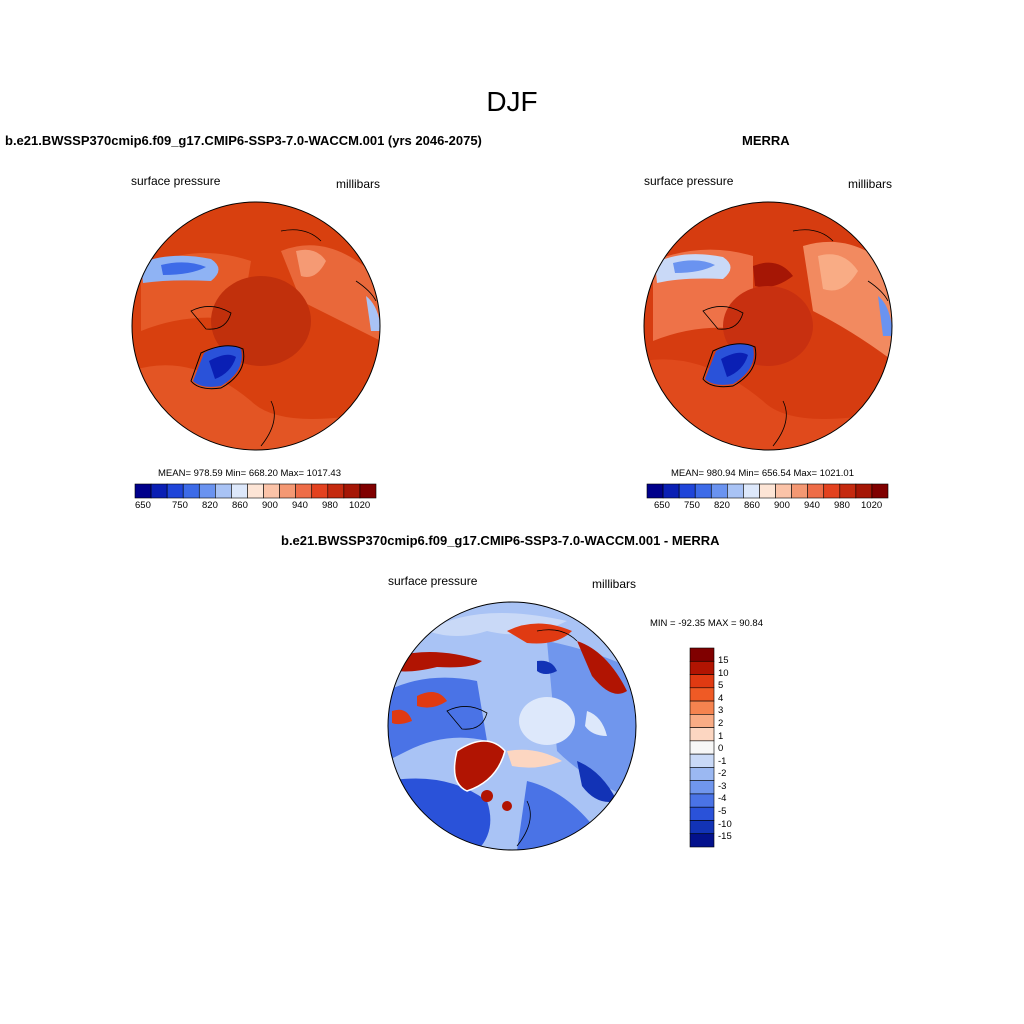  I want to click on panel-1-tick: 900, so click(270, 505).